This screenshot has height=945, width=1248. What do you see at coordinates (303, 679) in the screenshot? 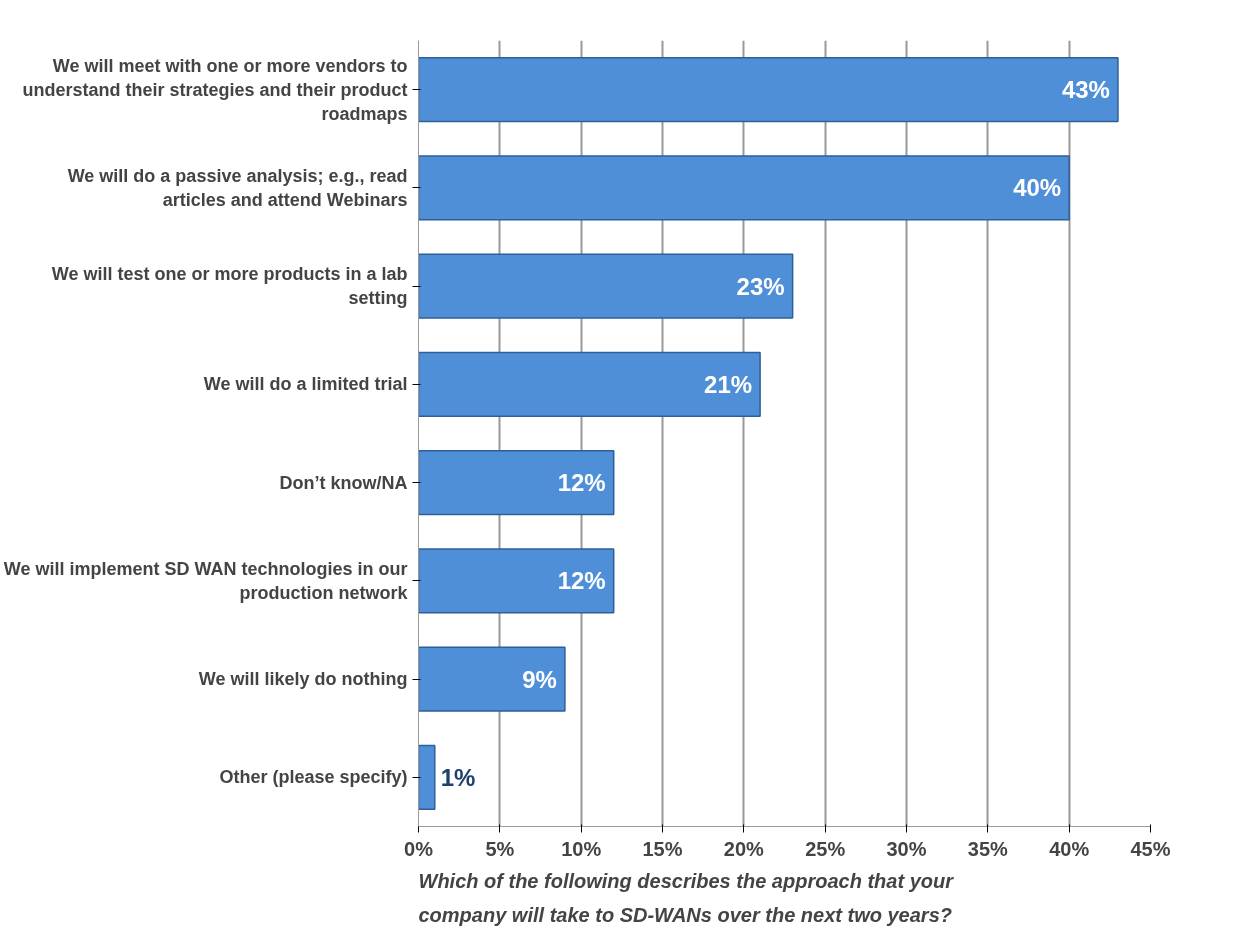
I see `y-tick-label: We will likely do nothing` at bounding box center [303, 679].